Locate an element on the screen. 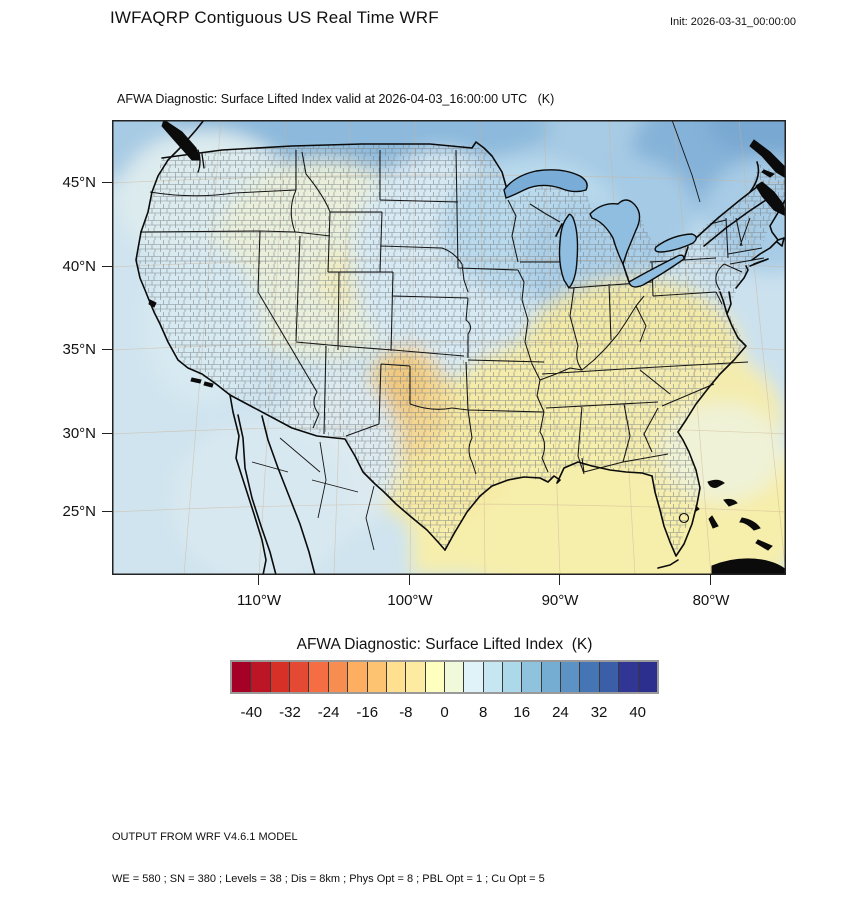  footer-line1: OUTPUT FROM WRF V4.6.1 MODEL is located at coordinates (205, 837).